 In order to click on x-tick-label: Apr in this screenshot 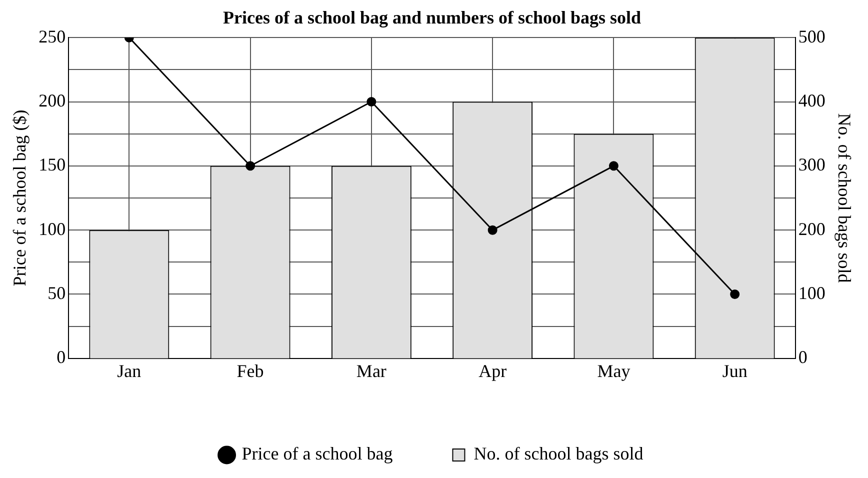, I will do `click(492, 370)`.